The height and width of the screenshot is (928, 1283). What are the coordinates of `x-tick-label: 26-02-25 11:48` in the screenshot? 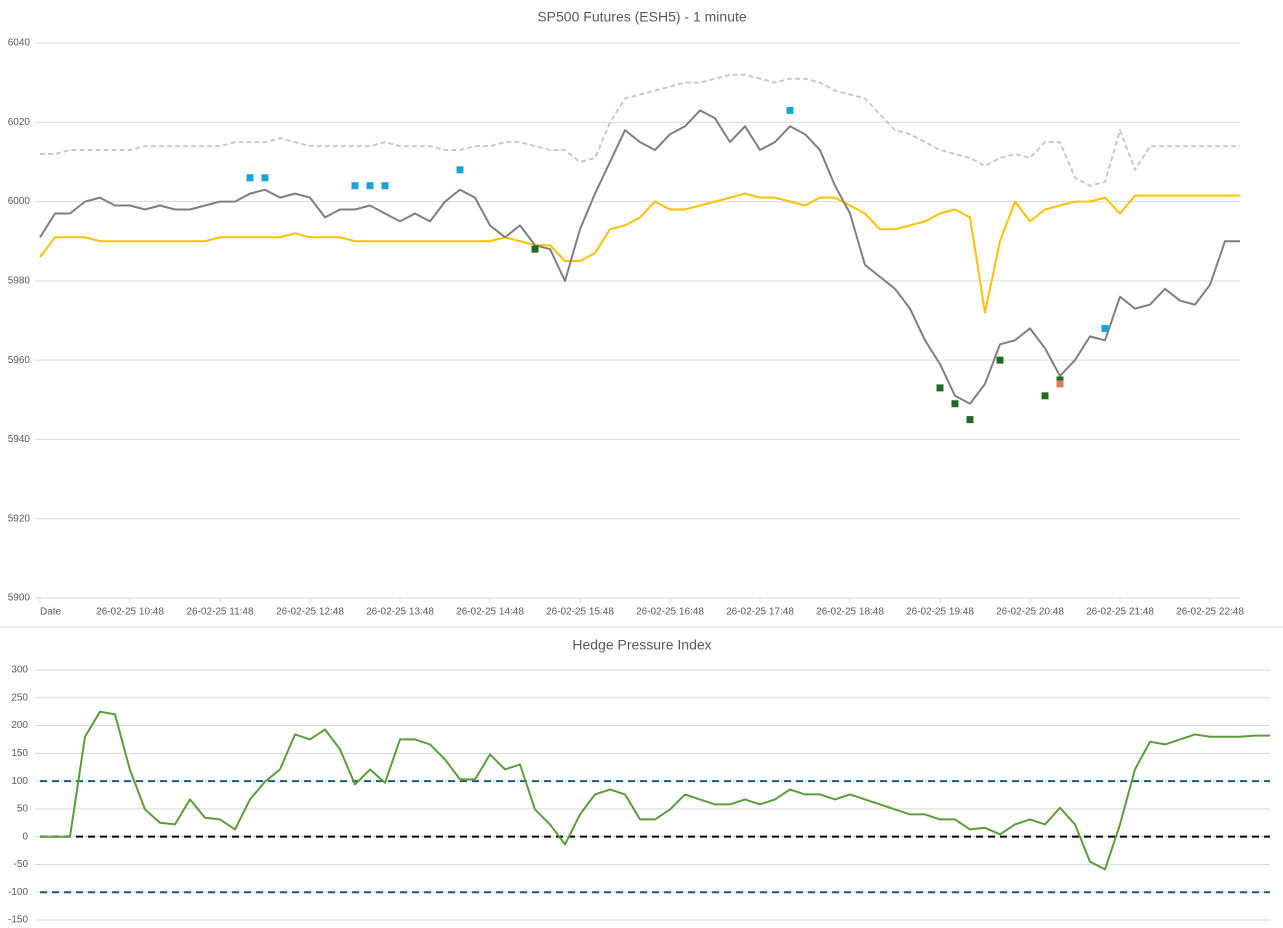 It's located at (220, 612).